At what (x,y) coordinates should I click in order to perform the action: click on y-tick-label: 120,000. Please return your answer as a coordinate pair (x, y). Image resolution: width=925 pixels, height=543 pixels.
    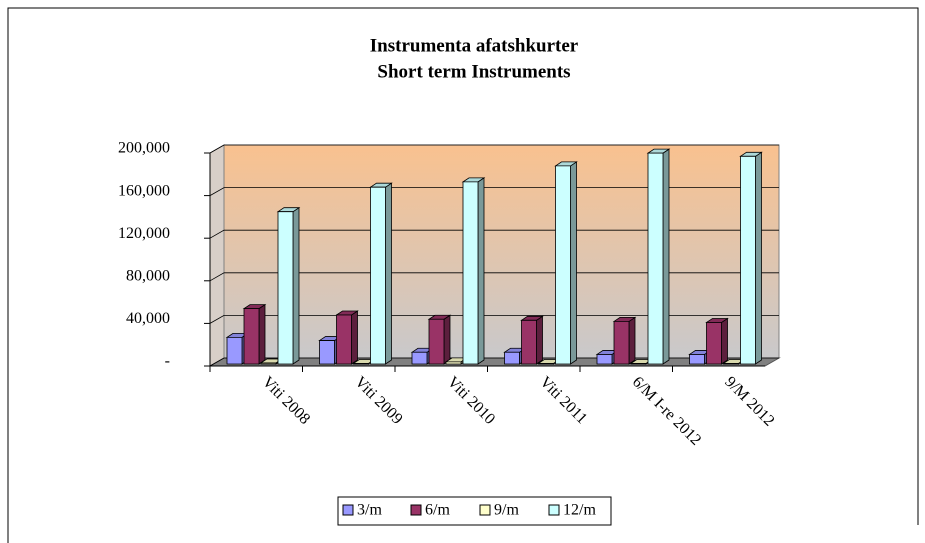
    Looking at the image, I should click on (144, 233).